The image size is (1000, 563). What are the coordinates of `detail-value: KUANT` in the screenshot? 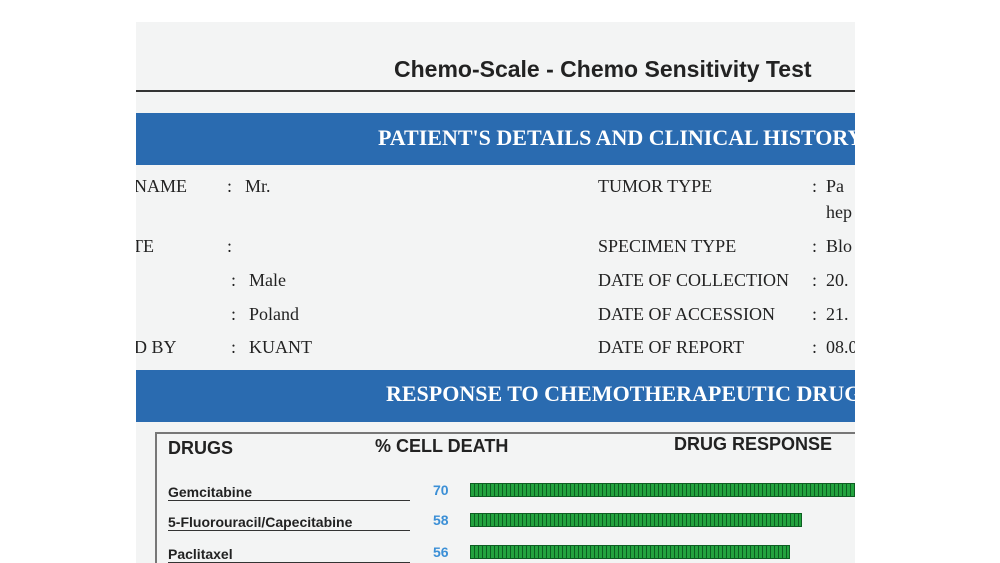 It's located at (280, 347).